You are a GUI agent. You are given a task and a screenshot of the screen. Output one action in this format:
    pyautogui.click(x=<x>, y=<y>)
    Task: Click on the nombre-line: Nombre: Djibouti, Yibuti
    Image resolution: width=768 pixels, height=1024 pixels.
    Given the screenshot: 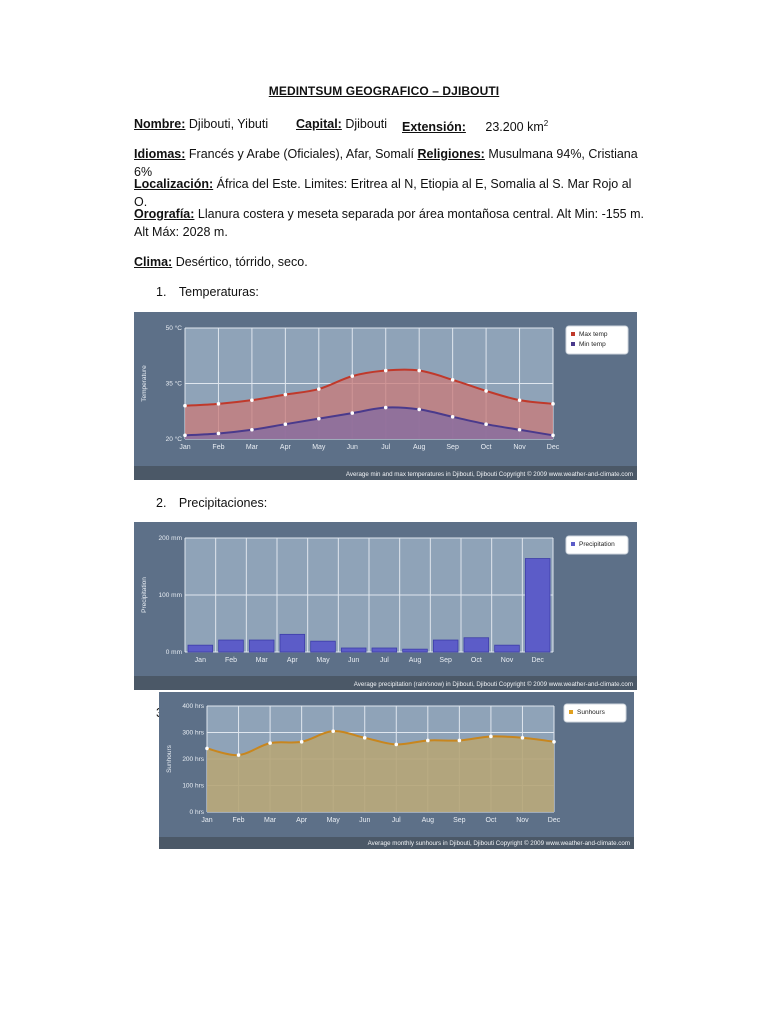 What is the action you would take?
    pyautogui.click(x=389, y=124)
    